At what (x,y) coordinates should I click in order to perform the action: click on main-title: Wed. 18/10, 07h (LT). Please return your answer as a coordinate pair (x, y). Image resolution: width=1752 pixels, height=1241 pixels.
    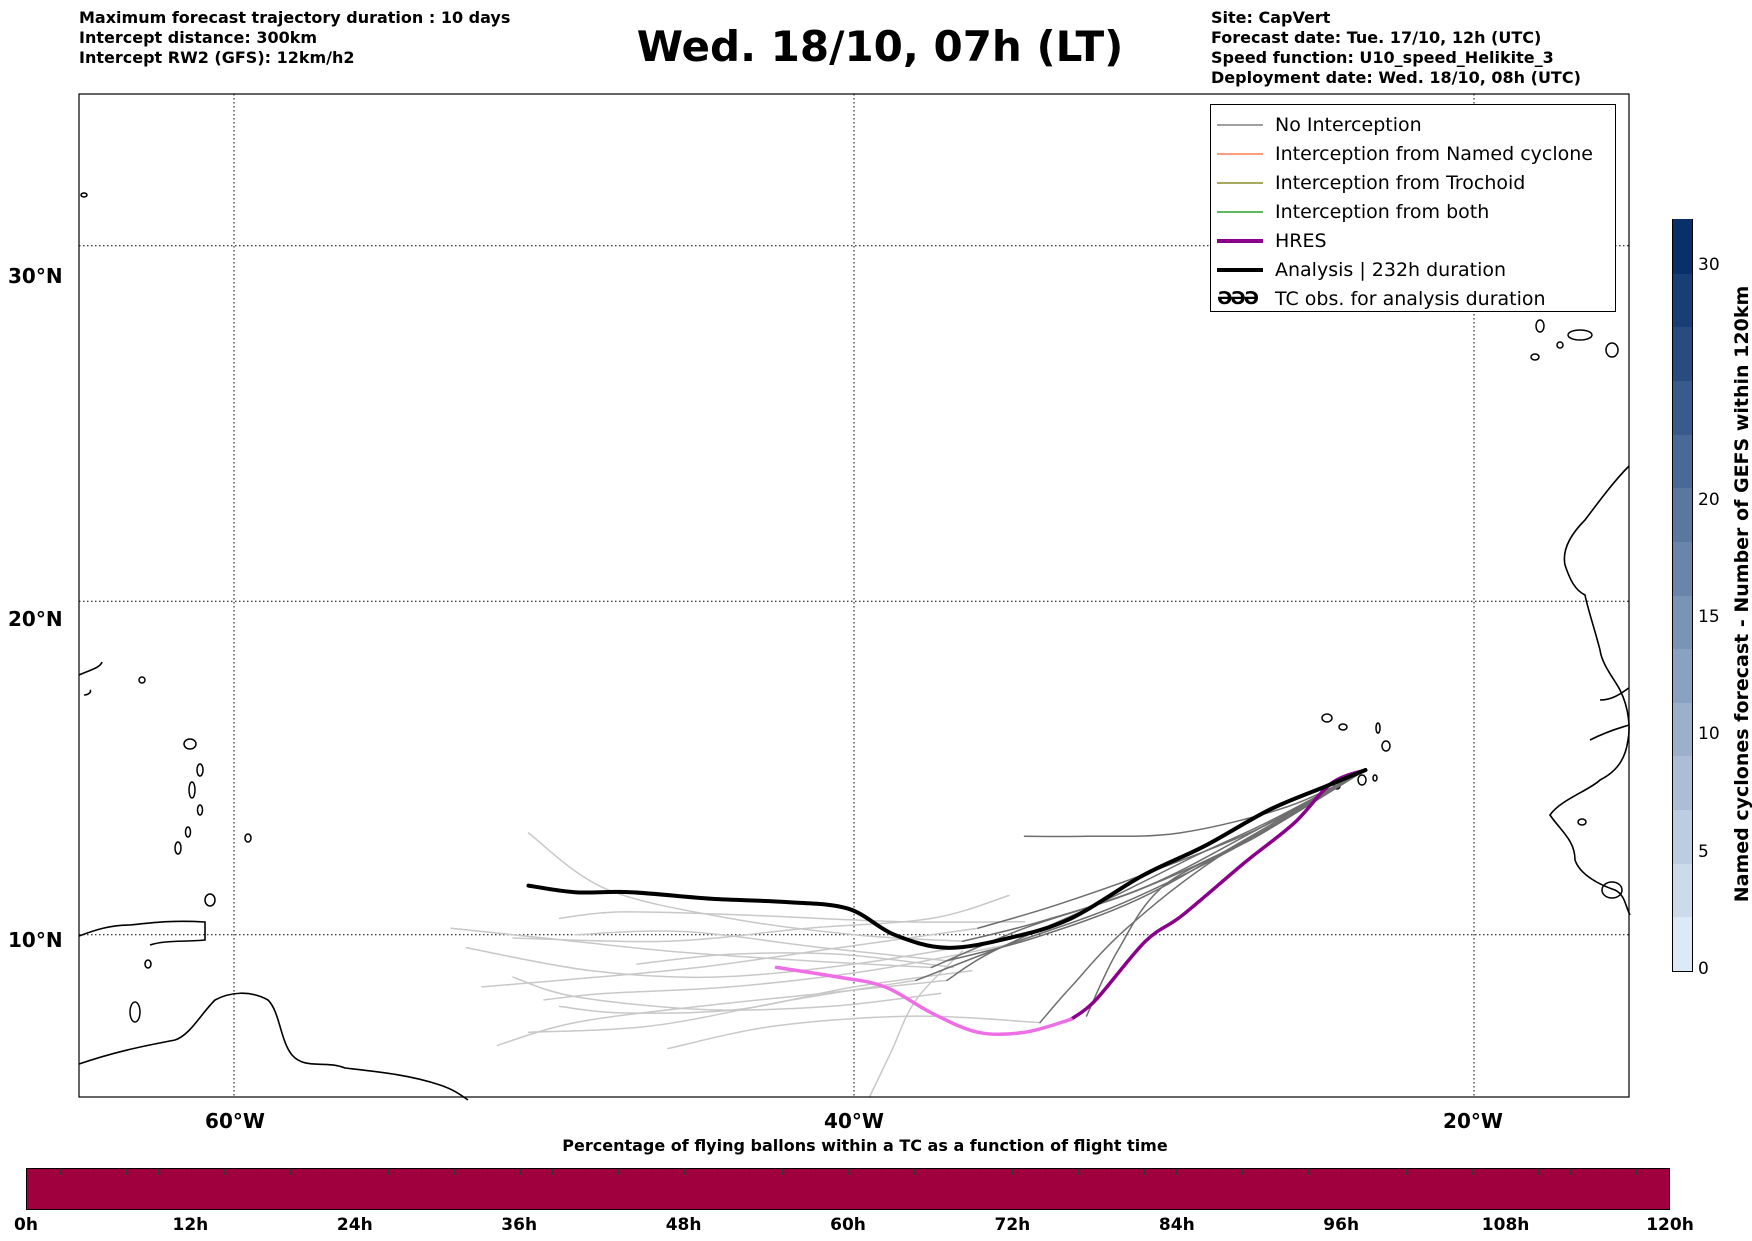
    Looking at the image, I should click on (876, 46).